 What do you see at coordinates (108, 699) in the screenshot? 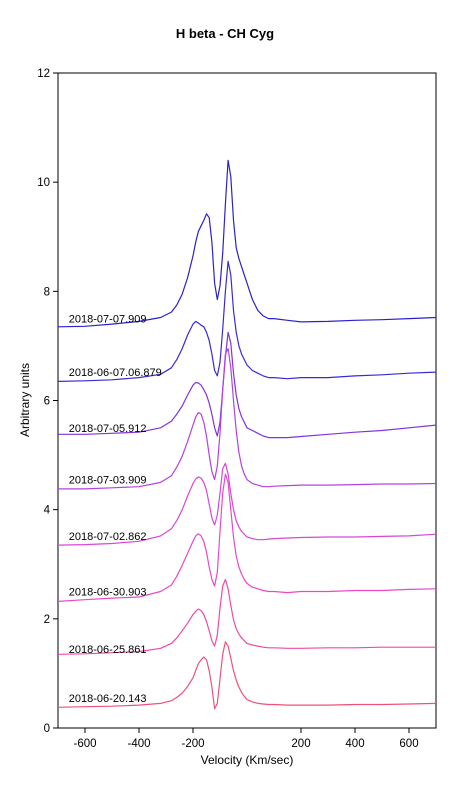
I see `series-label: 2018-06-20.143` at bounding box center [108, 699].